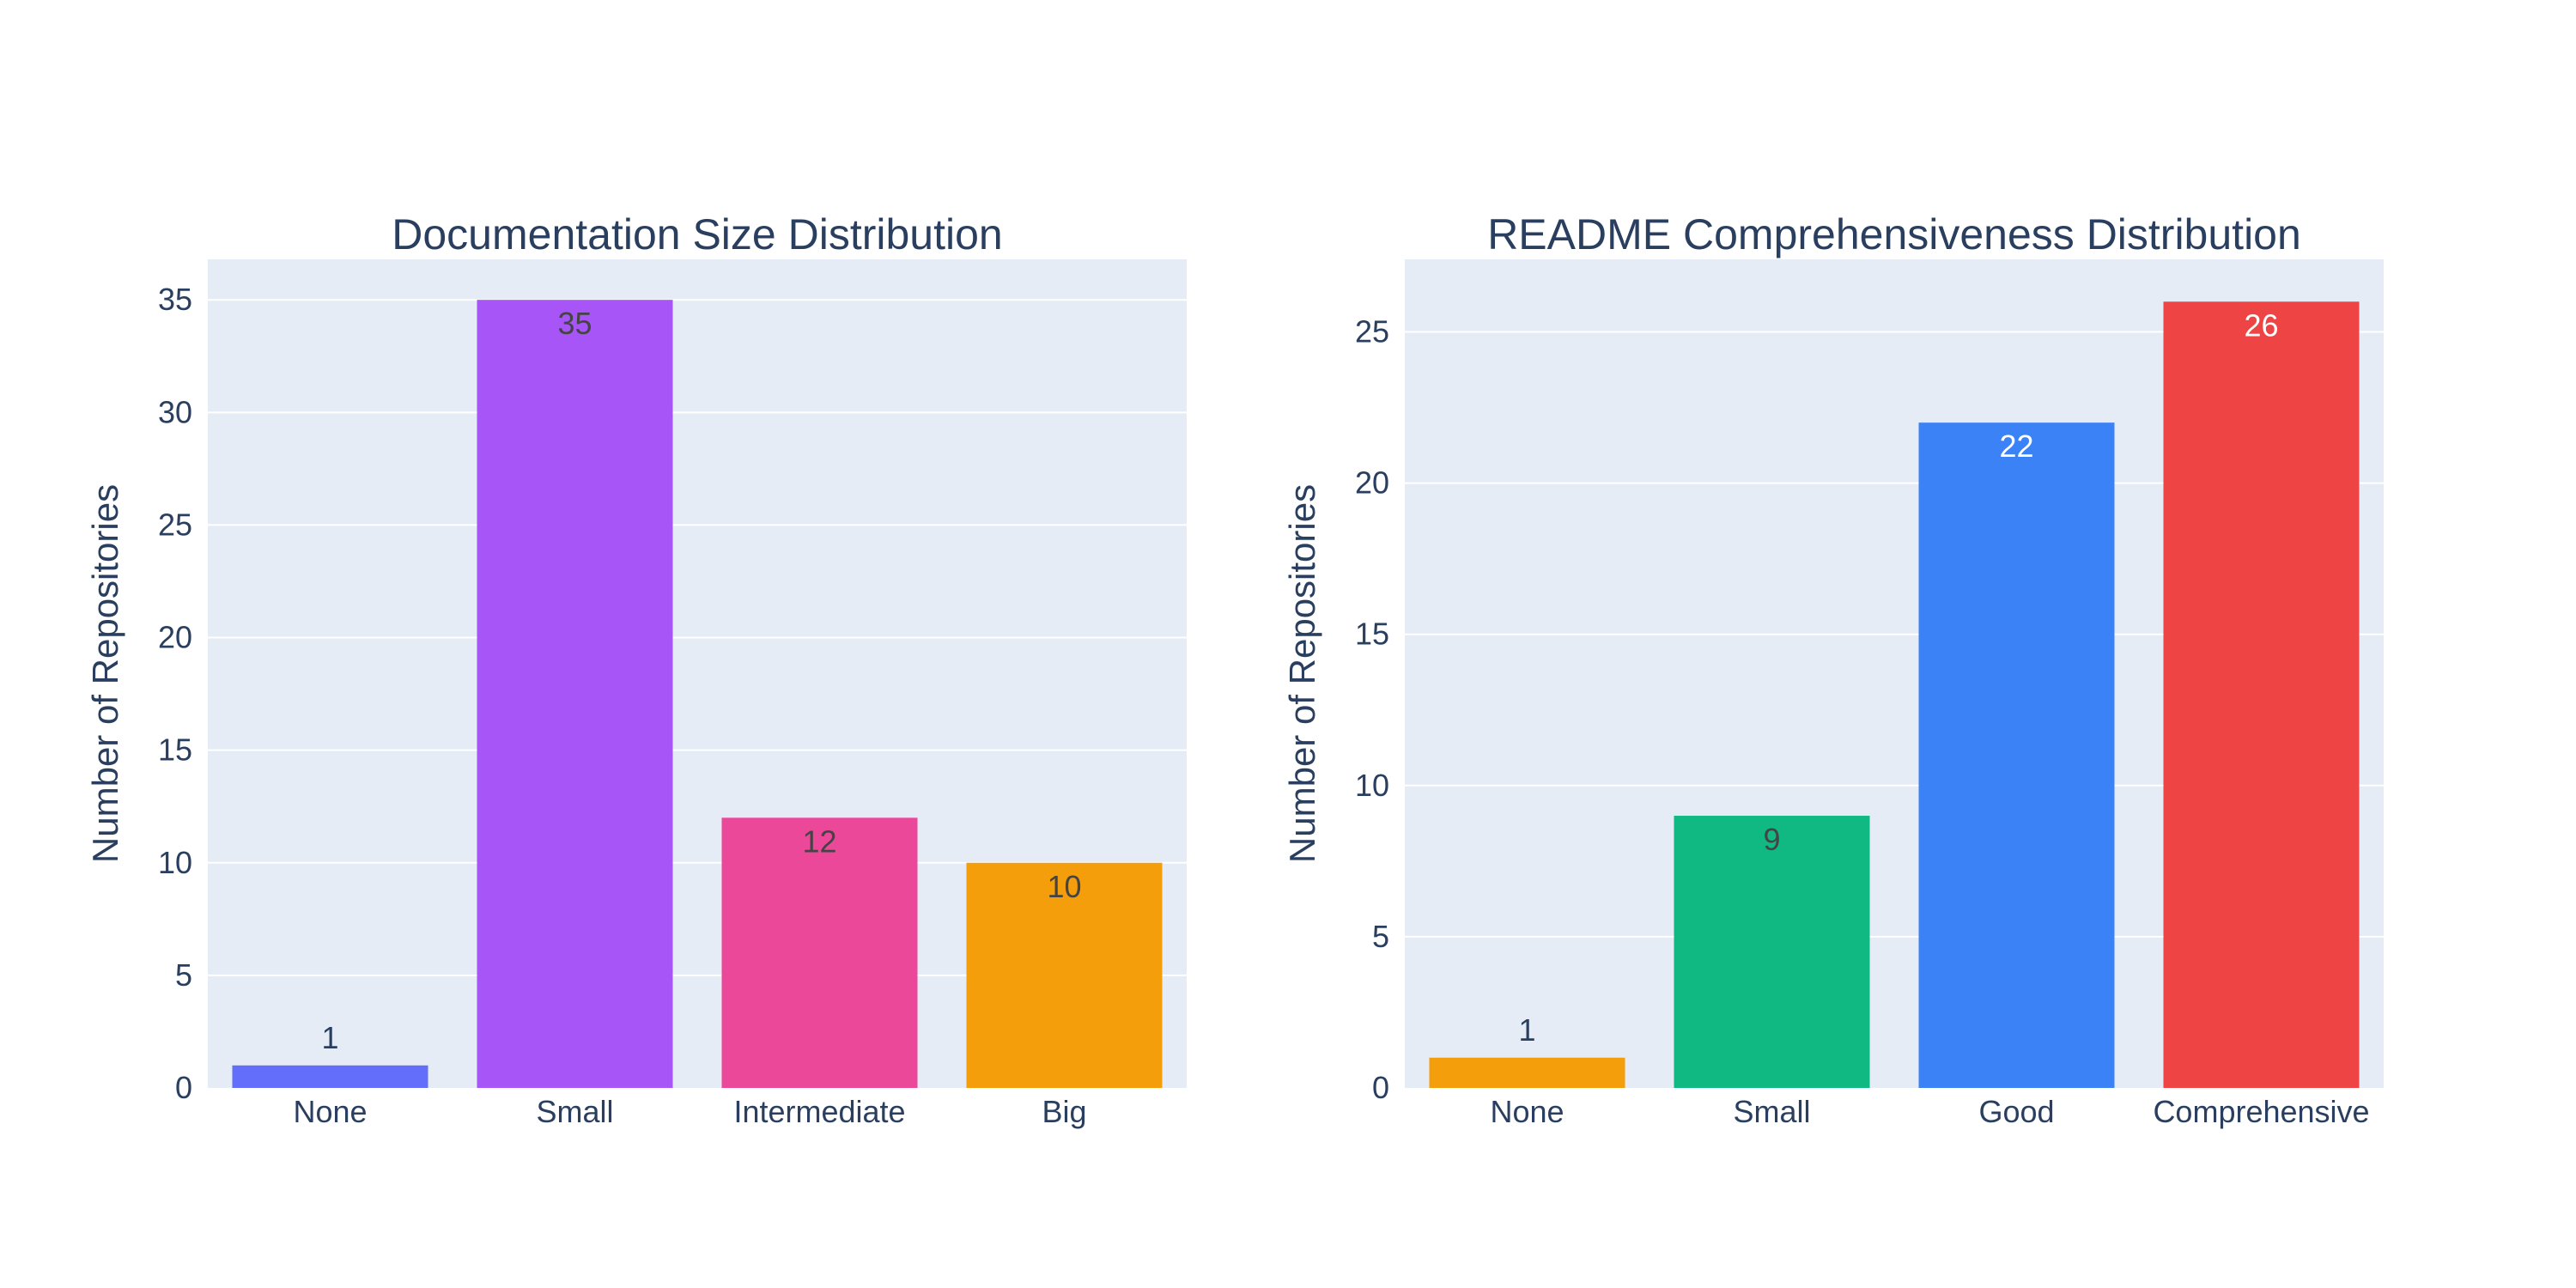 The width and height of the screenshot is (2576, 1288). Describe the element at coordinates (105, 673) in the screenshot. I see `documentation-size-y-axis-title: Number of Repositories` at that location.